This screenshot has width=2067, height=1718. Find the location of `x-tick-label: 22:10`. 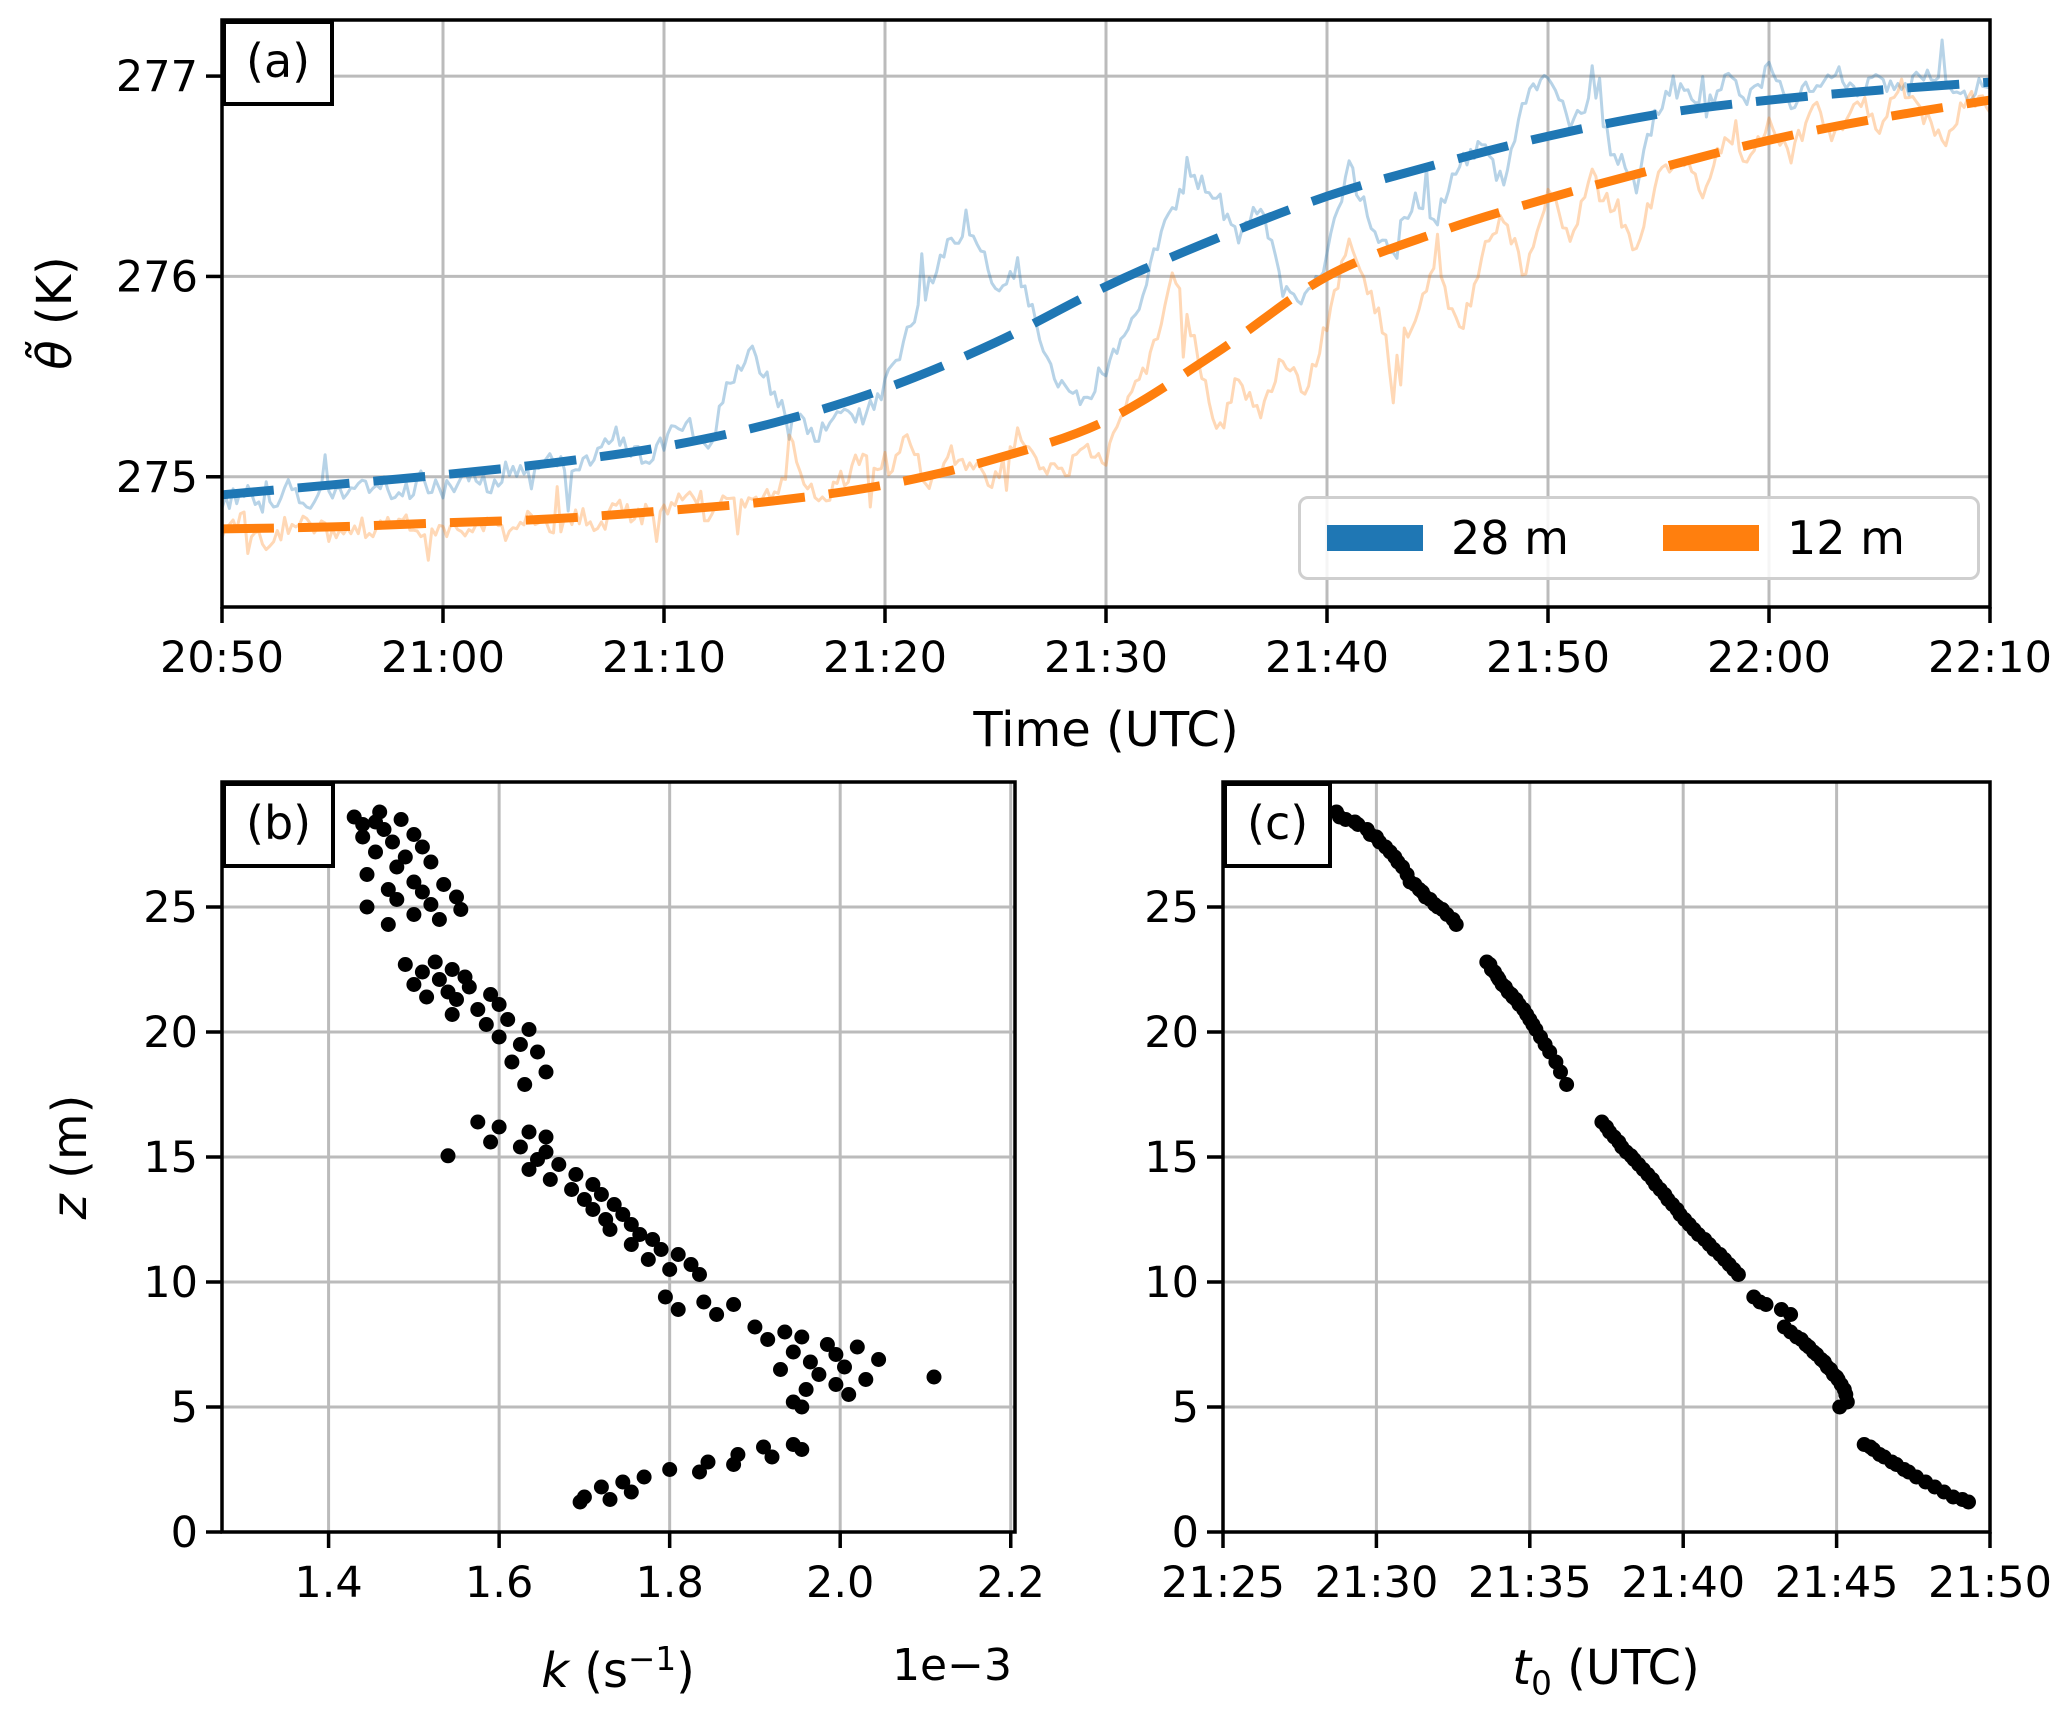

x-tick-label: 22:10 is located at coordinates (1990, 658).